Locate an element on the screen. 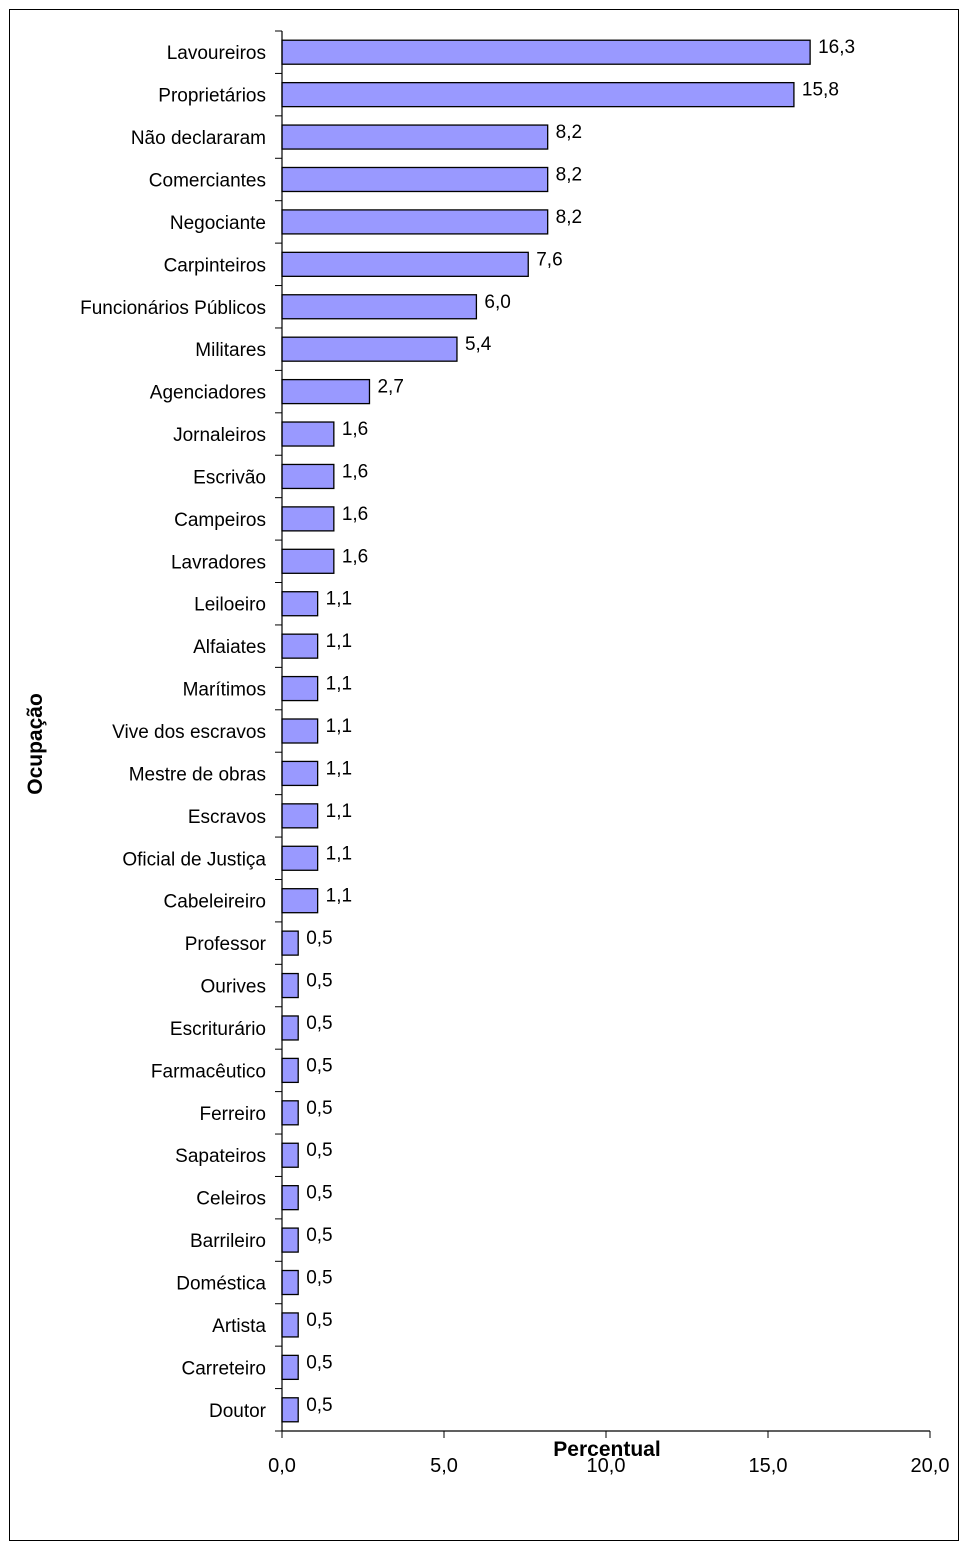  bar-vive-dos-escravos is located at coordinates (300, 731).